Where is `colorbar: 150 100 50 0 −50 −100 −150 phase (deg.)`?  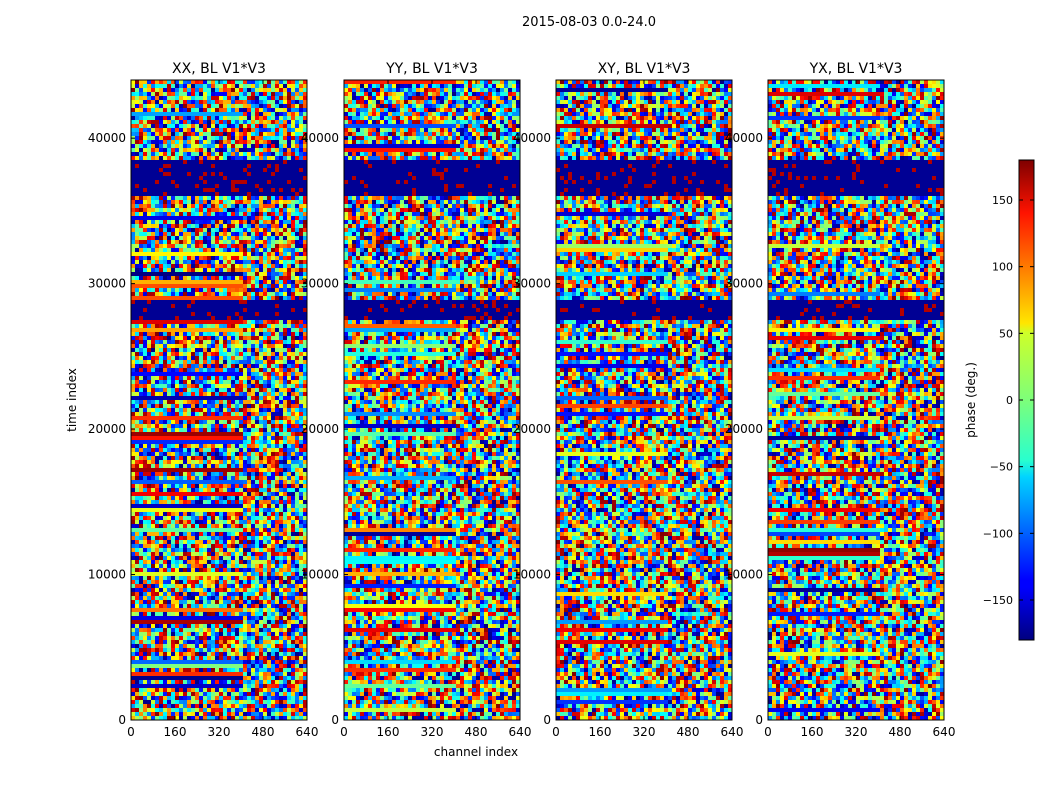 colorbar: 150 100 50 0 −50 −100 −150 phase (deg.) is located at coordinates (999, 400).